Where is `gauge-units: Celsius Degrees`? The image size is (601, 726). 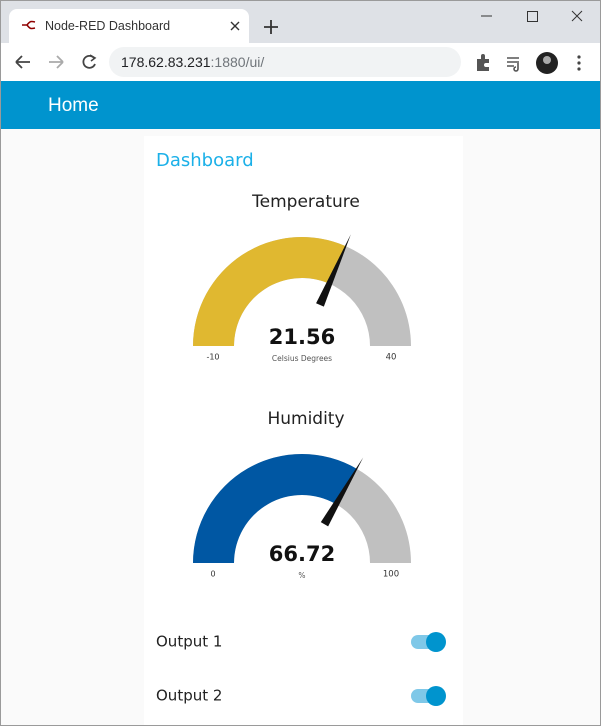
gauge-units: Celsius Degrees is located at coordinates (302, 358).